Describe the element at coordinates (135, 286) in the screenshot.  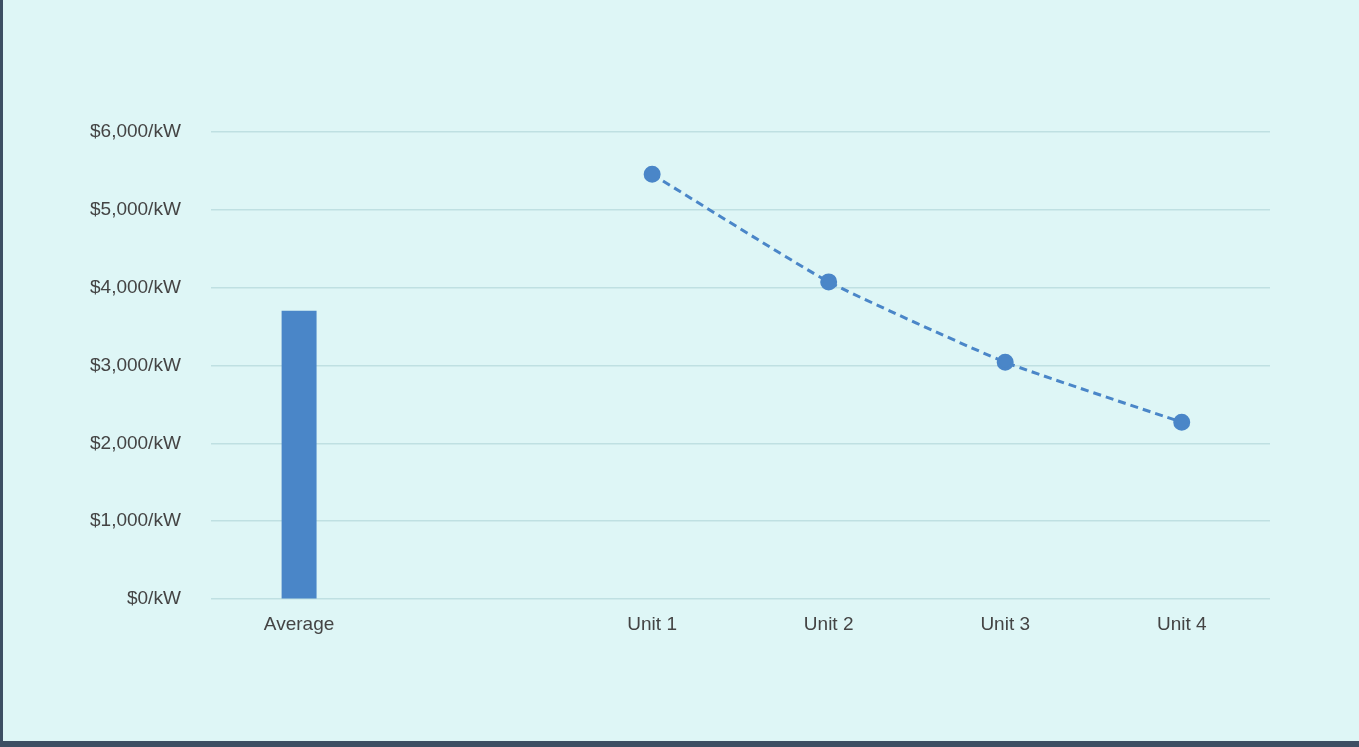
I see `y-tick-label: $4,000/kW` at that location.